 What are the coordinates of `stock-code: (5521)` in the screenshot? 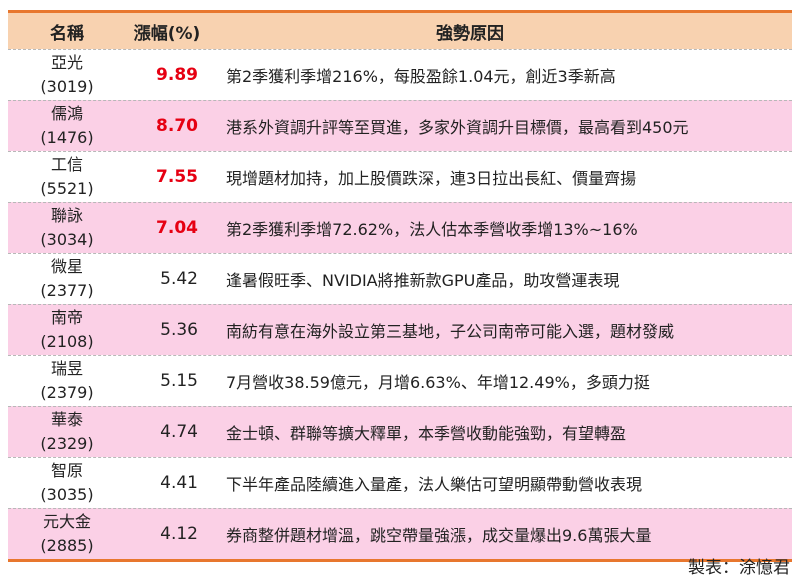 It's located at (67, 188).